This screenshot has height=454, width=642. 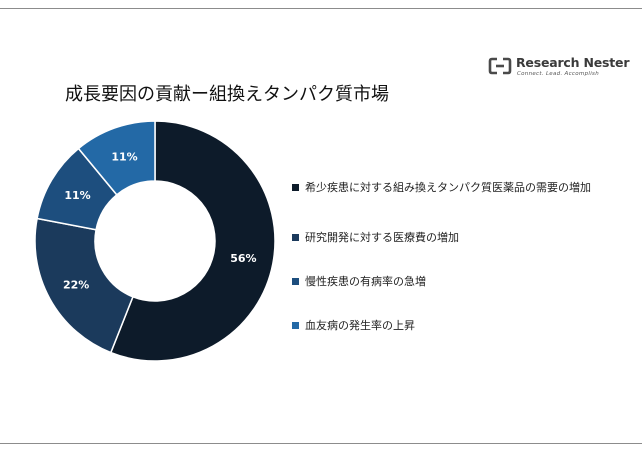 What do you see at coordinates (360, 325) in the screenshot?
I see `legend-label: 血友病の発生率の上昇` at bounding box center [360, 325].